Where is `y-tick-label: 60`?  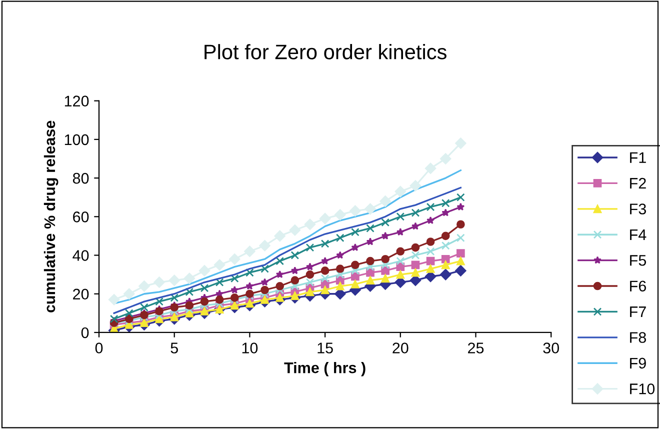
y-tick-label: 60 is located at coordinates (81, 217).